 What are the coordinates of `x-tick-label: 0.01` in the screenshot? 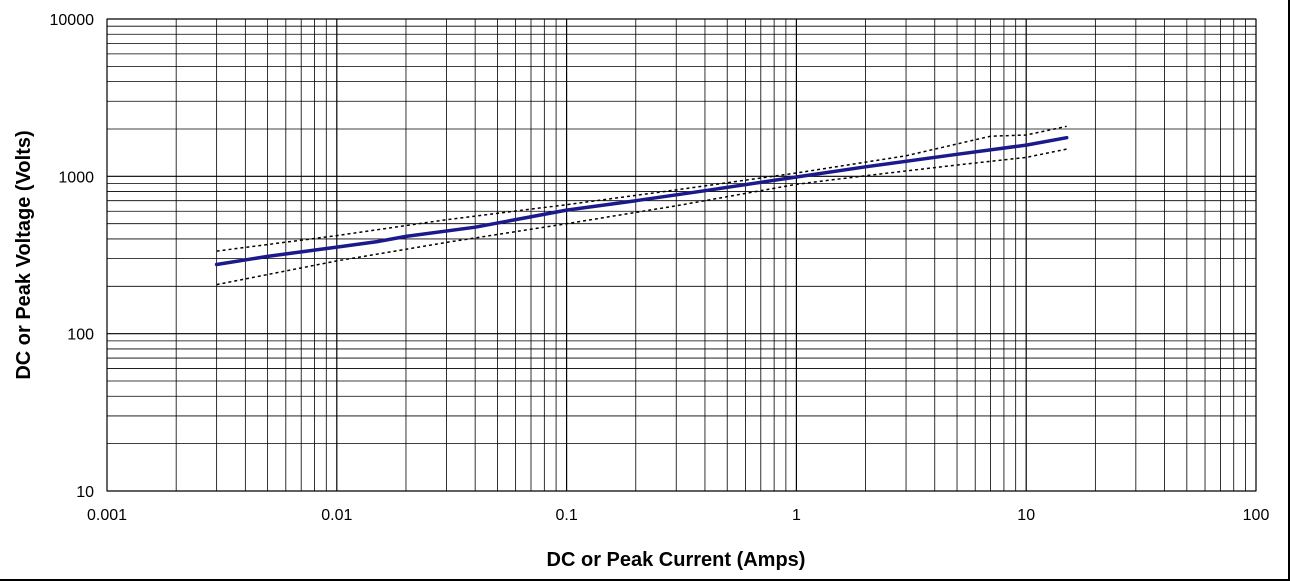 It's located at (336, 515).